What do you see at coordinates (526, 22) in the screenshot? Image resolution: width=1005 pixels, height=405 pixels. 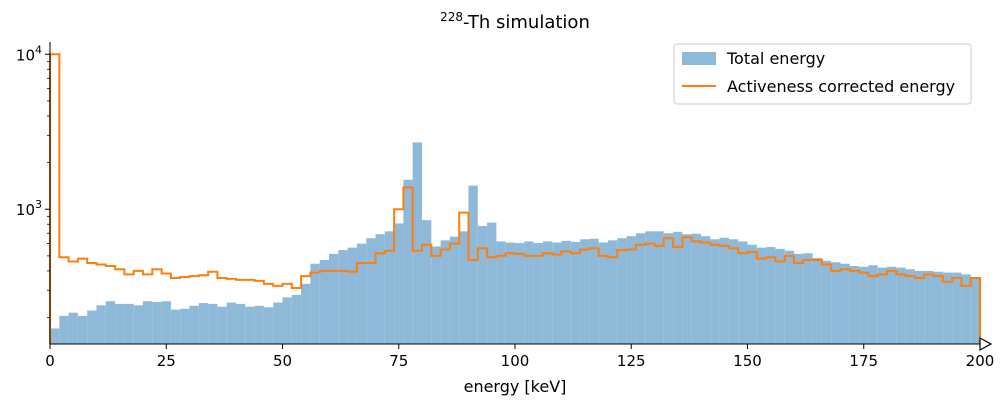 I see `chart-title-text: -Th simulation` at bounding box center [526, 22].